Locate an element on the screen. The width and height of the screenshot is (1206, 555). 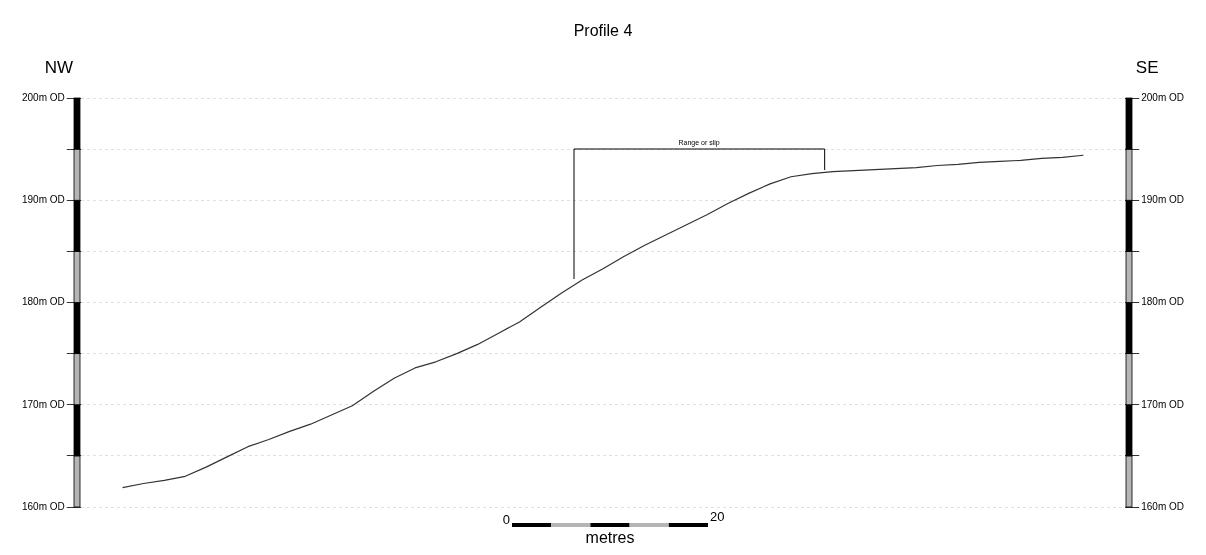
y-tick-label: 200m OD is located at coordinates (43, 97).